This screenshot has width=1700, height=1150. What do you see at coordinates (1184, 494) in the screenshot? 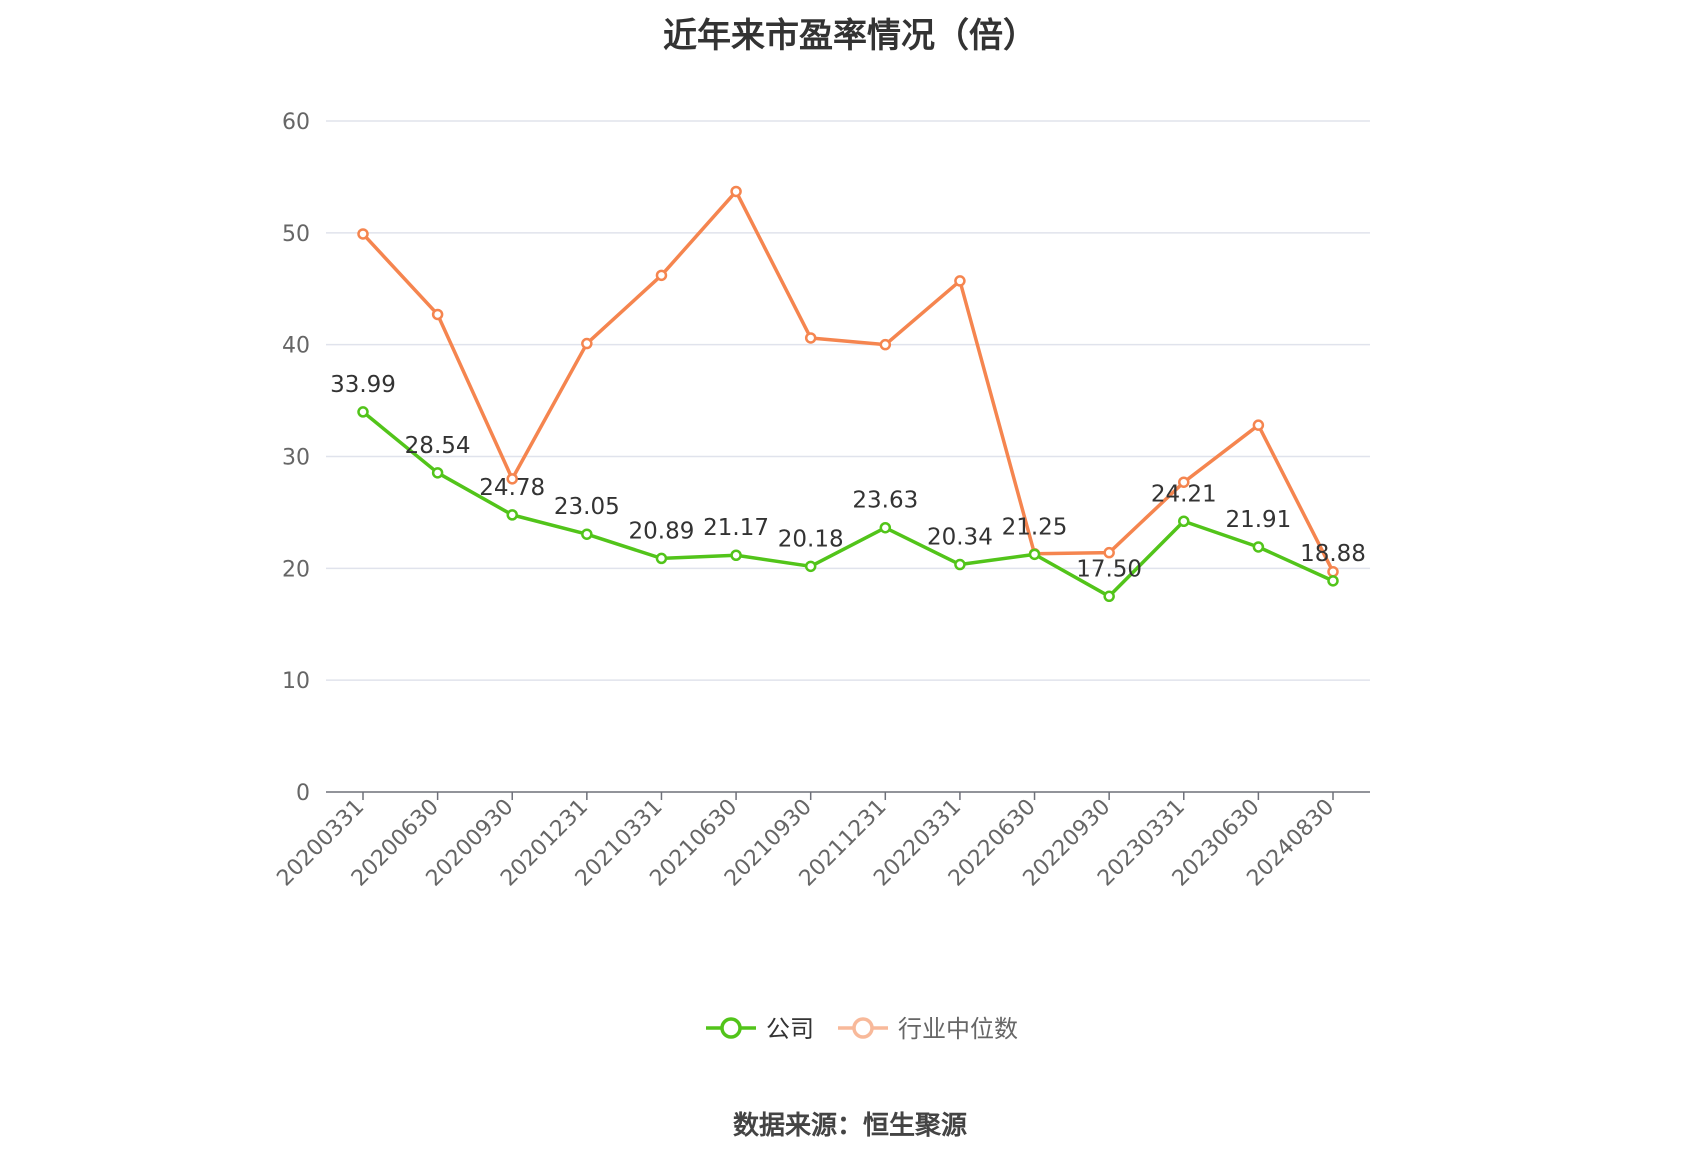
I see `data-label: 24.21` at bounding box center [1184, 494].